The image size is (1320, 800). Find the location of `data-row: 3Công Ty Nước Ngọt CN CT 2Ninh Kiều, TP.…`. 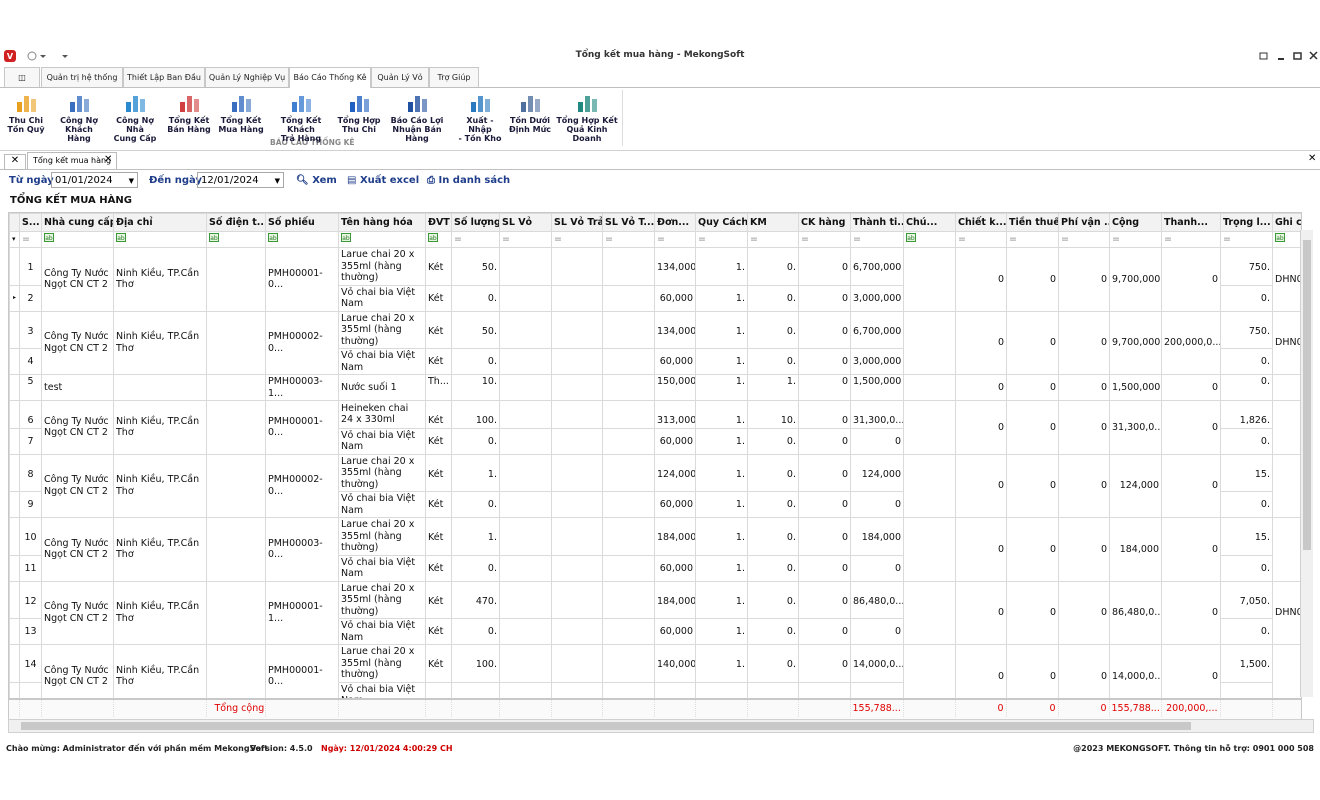

data-row: 3Công Ty Nước Ngọt CN CT 2Ninh Kiều, TP.… is located at coordinates (656, 330).